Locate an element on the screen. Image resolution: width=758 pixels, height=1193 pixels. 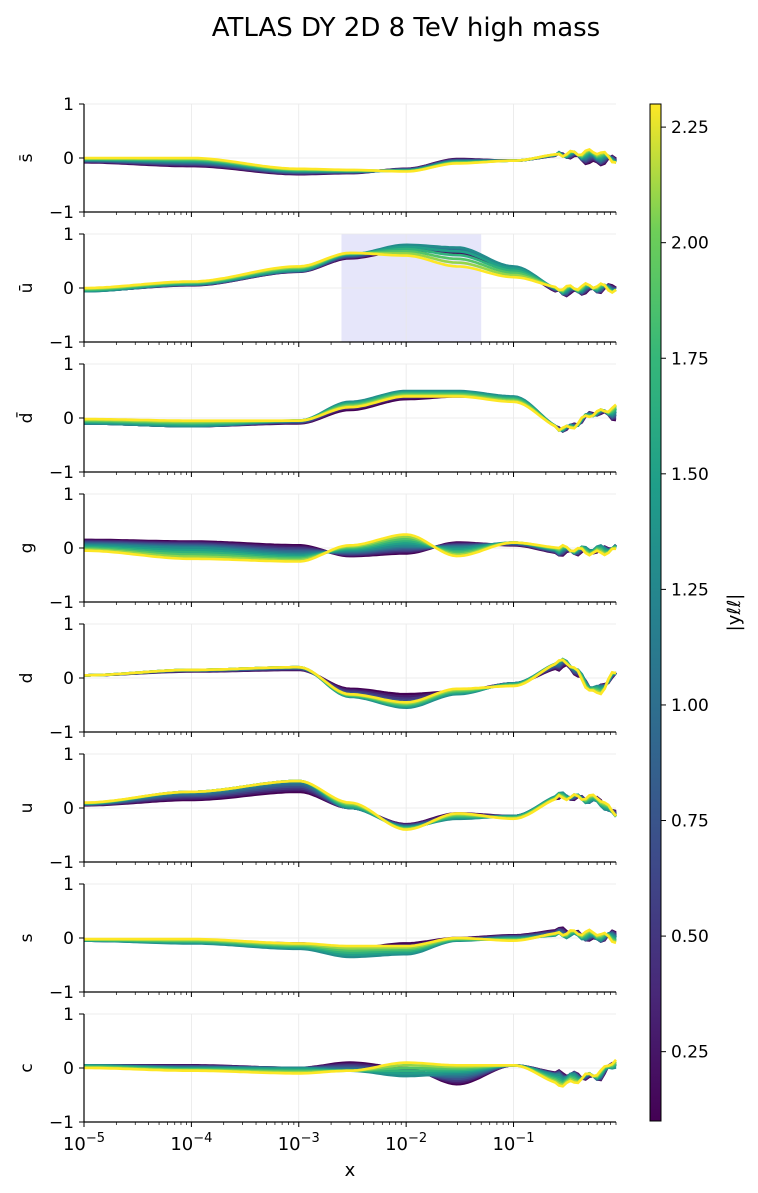
panel-label: s̄ is located at coordinates (27, 157).